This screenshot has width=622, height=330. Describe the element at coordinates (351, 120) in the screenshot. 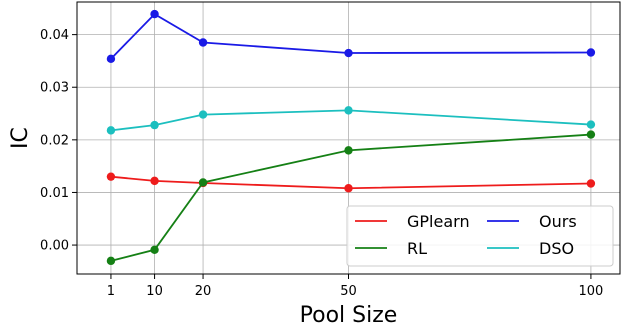

I see `series-dso` at that location.